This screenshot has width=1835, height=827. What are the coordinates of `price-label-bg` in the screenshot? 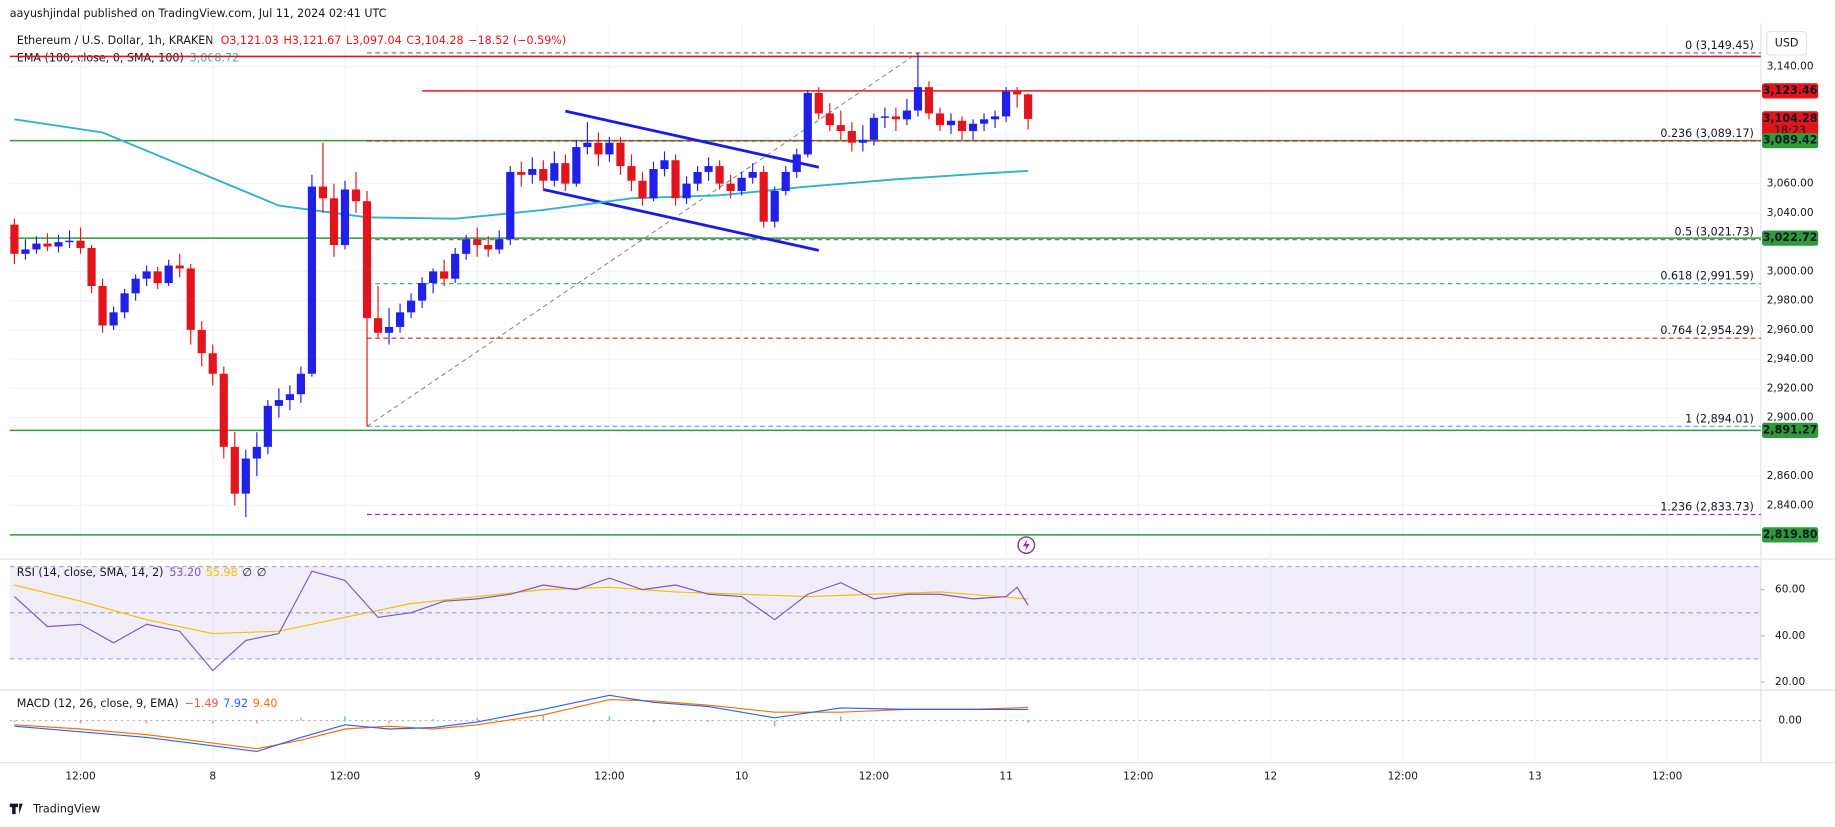 It's located at (1790, 91).